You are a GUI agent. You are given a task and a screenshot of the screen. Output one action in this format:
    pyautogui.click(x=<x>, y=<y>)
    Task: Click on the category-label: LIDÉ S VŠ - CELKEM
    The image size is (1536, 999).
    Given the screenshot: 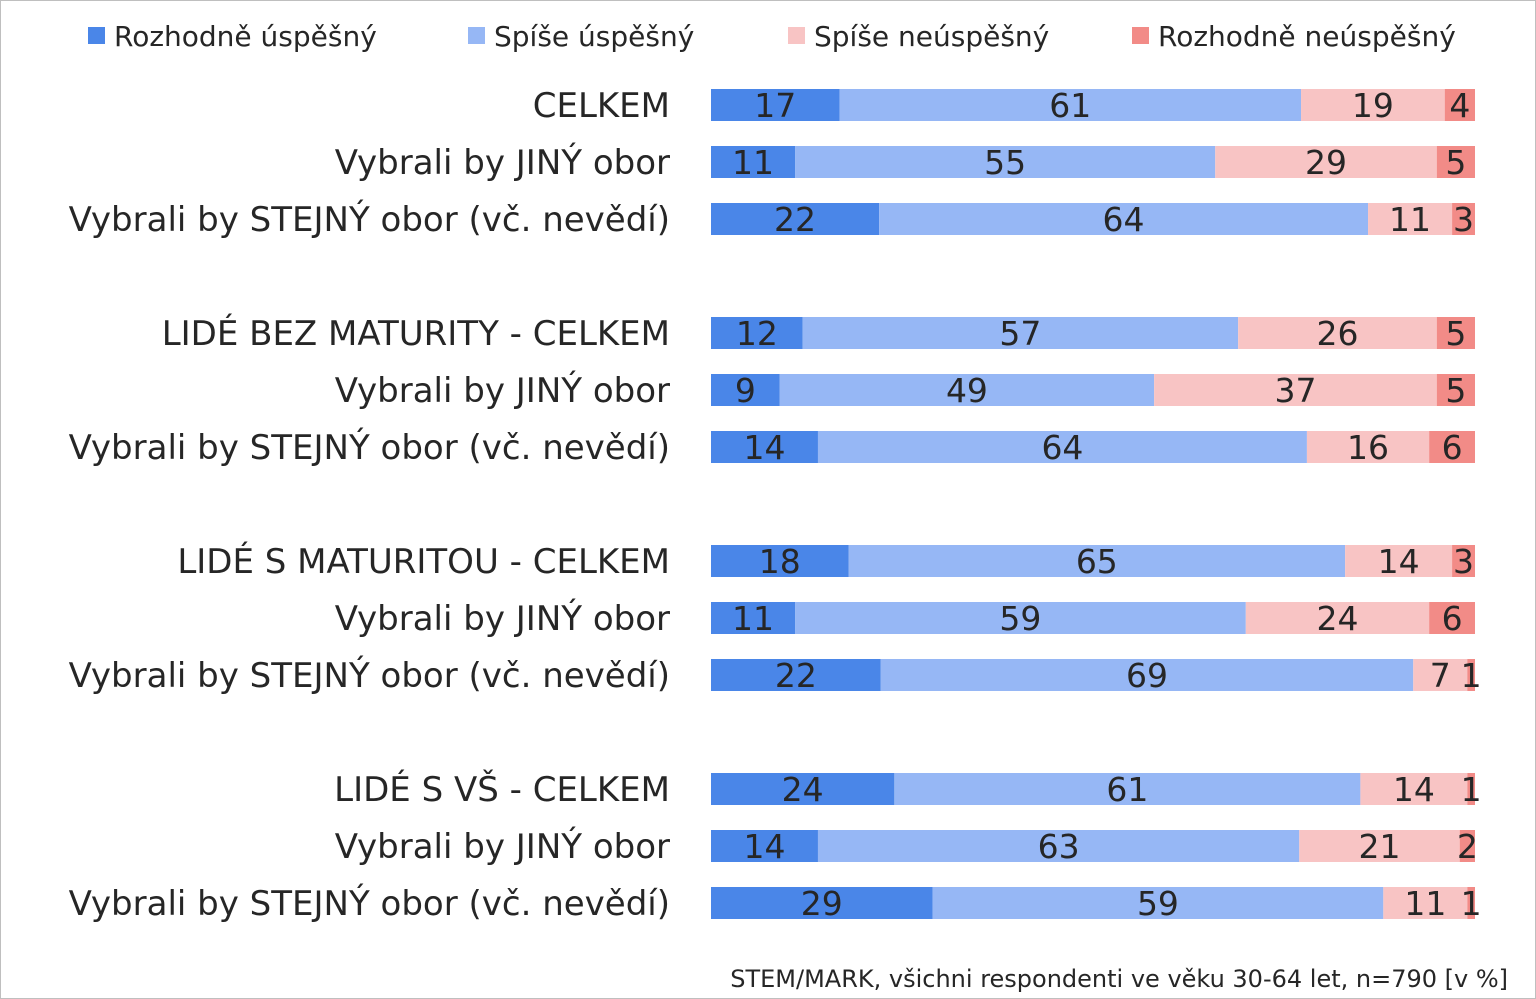 What is the action you would take?
    pyautogui.click(x=502, y=789)
    